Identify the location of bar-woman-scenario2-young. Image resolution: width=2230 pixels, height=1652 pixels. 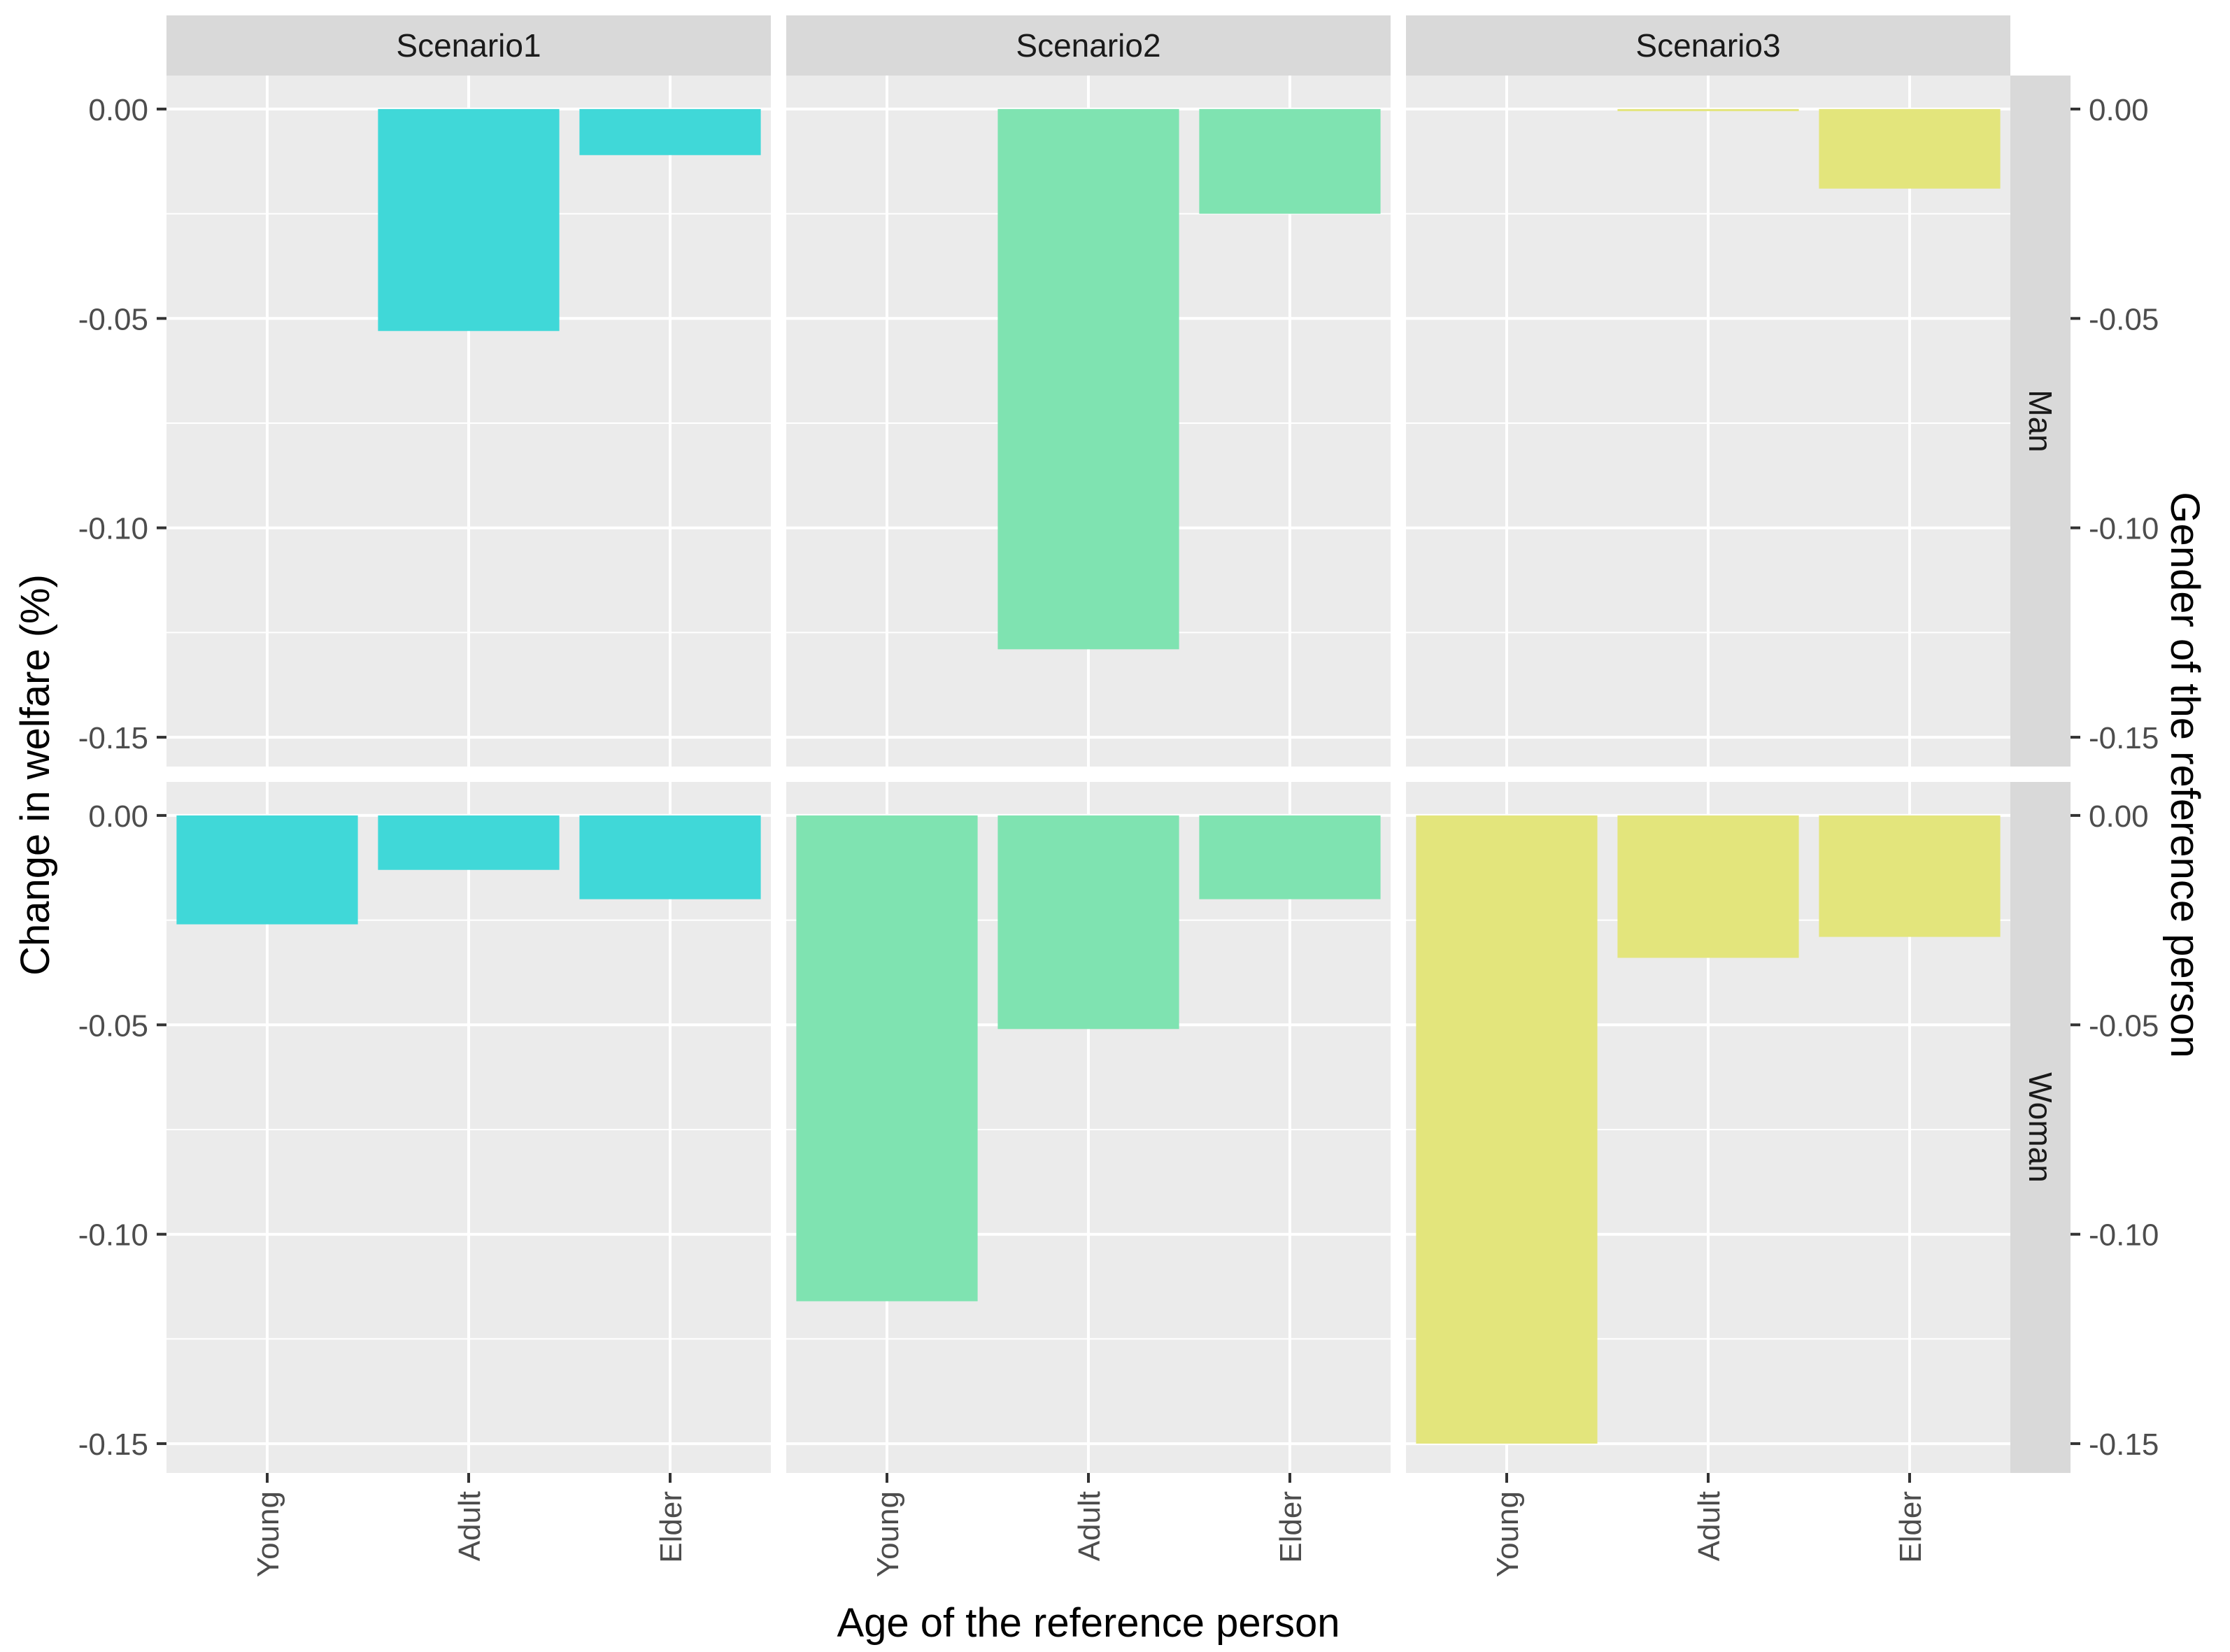
(887, 1058).